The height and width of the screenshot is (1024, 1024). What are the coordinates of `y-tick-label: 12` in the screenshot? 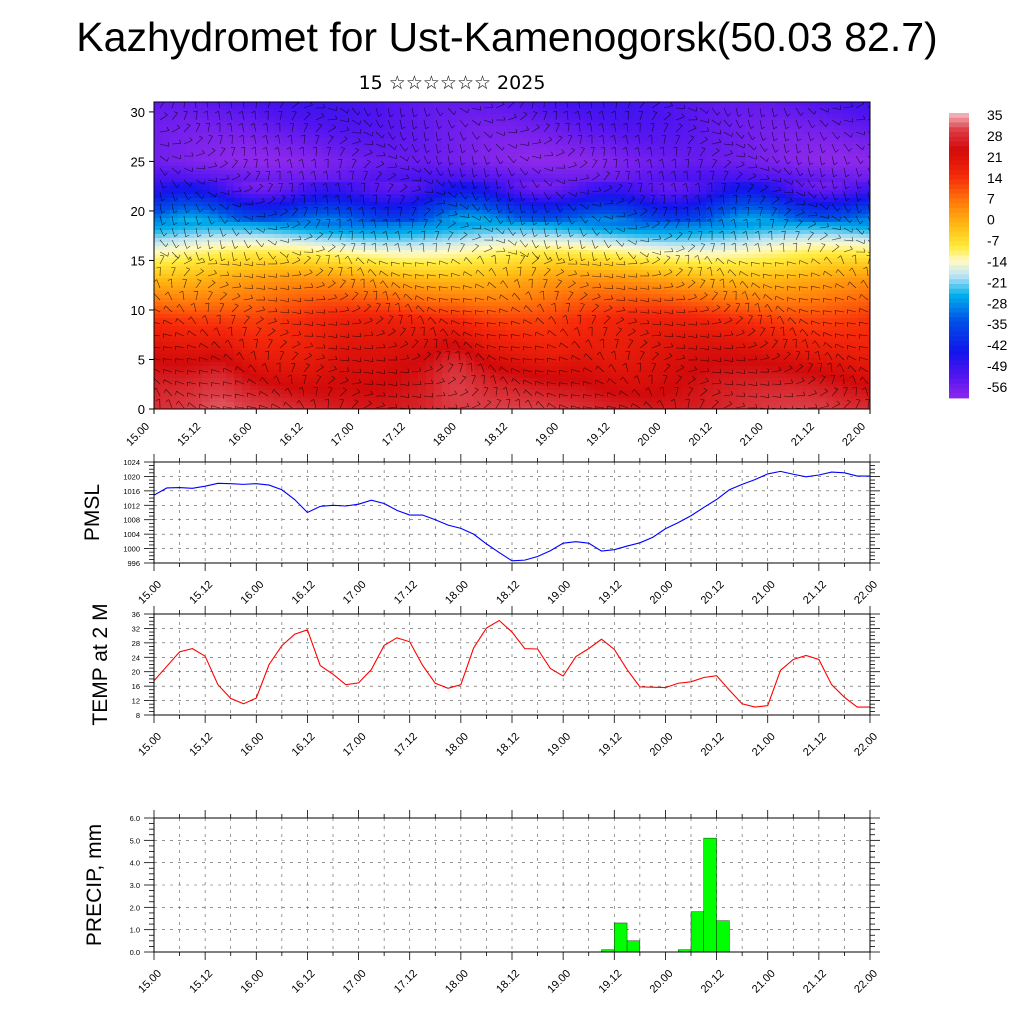 It's located at (136, 701).